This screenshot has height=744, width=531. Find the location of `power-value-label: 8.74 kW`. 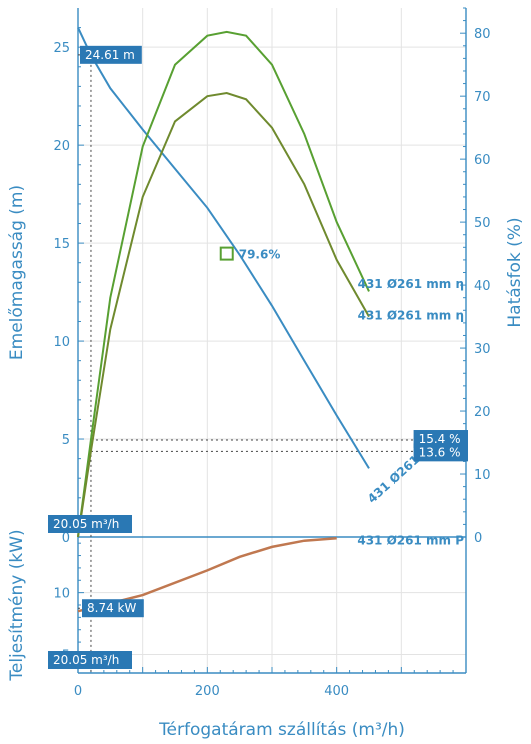

power-value-label: 8.74 kW is located at coordinates (111, 608).